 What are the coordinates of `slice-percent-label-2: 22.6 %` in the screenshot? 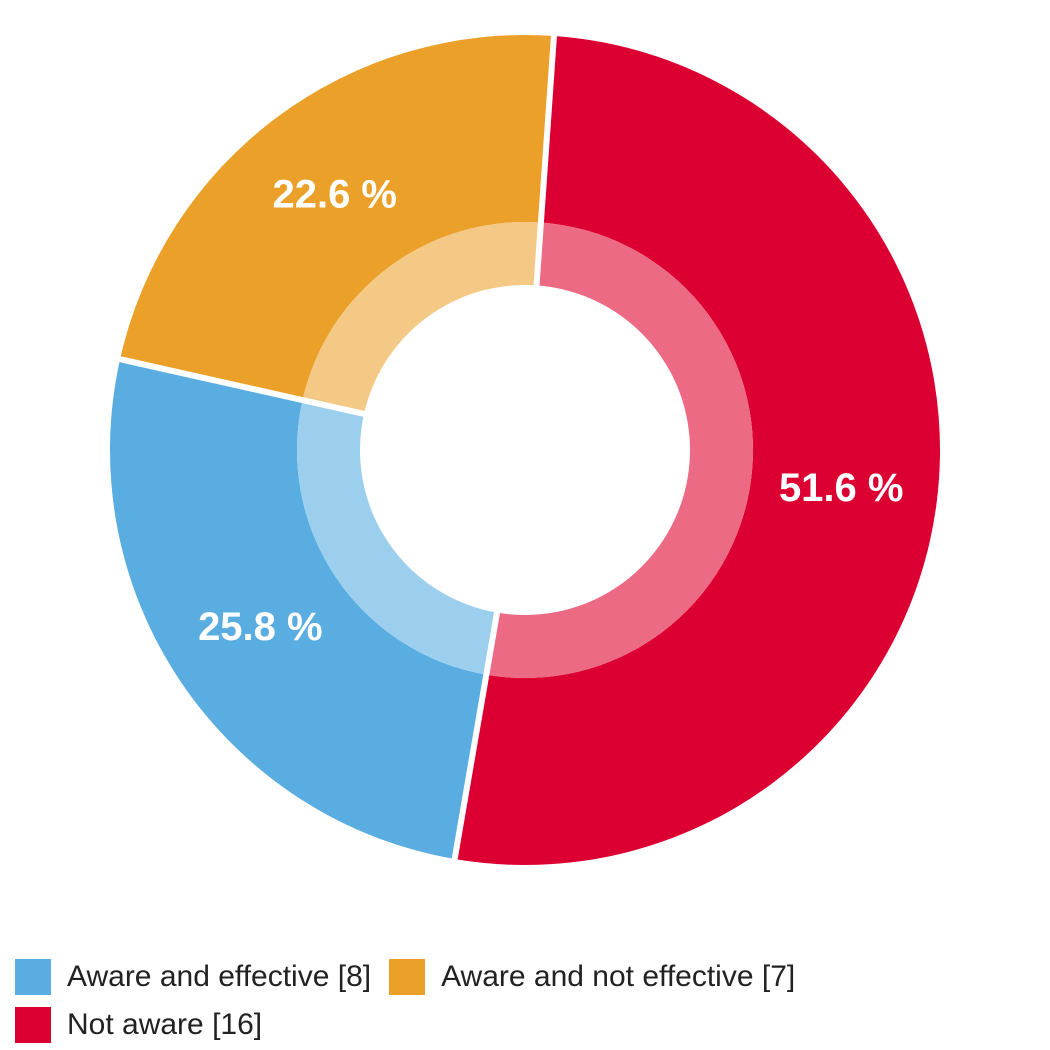 It's located at (334, 195).